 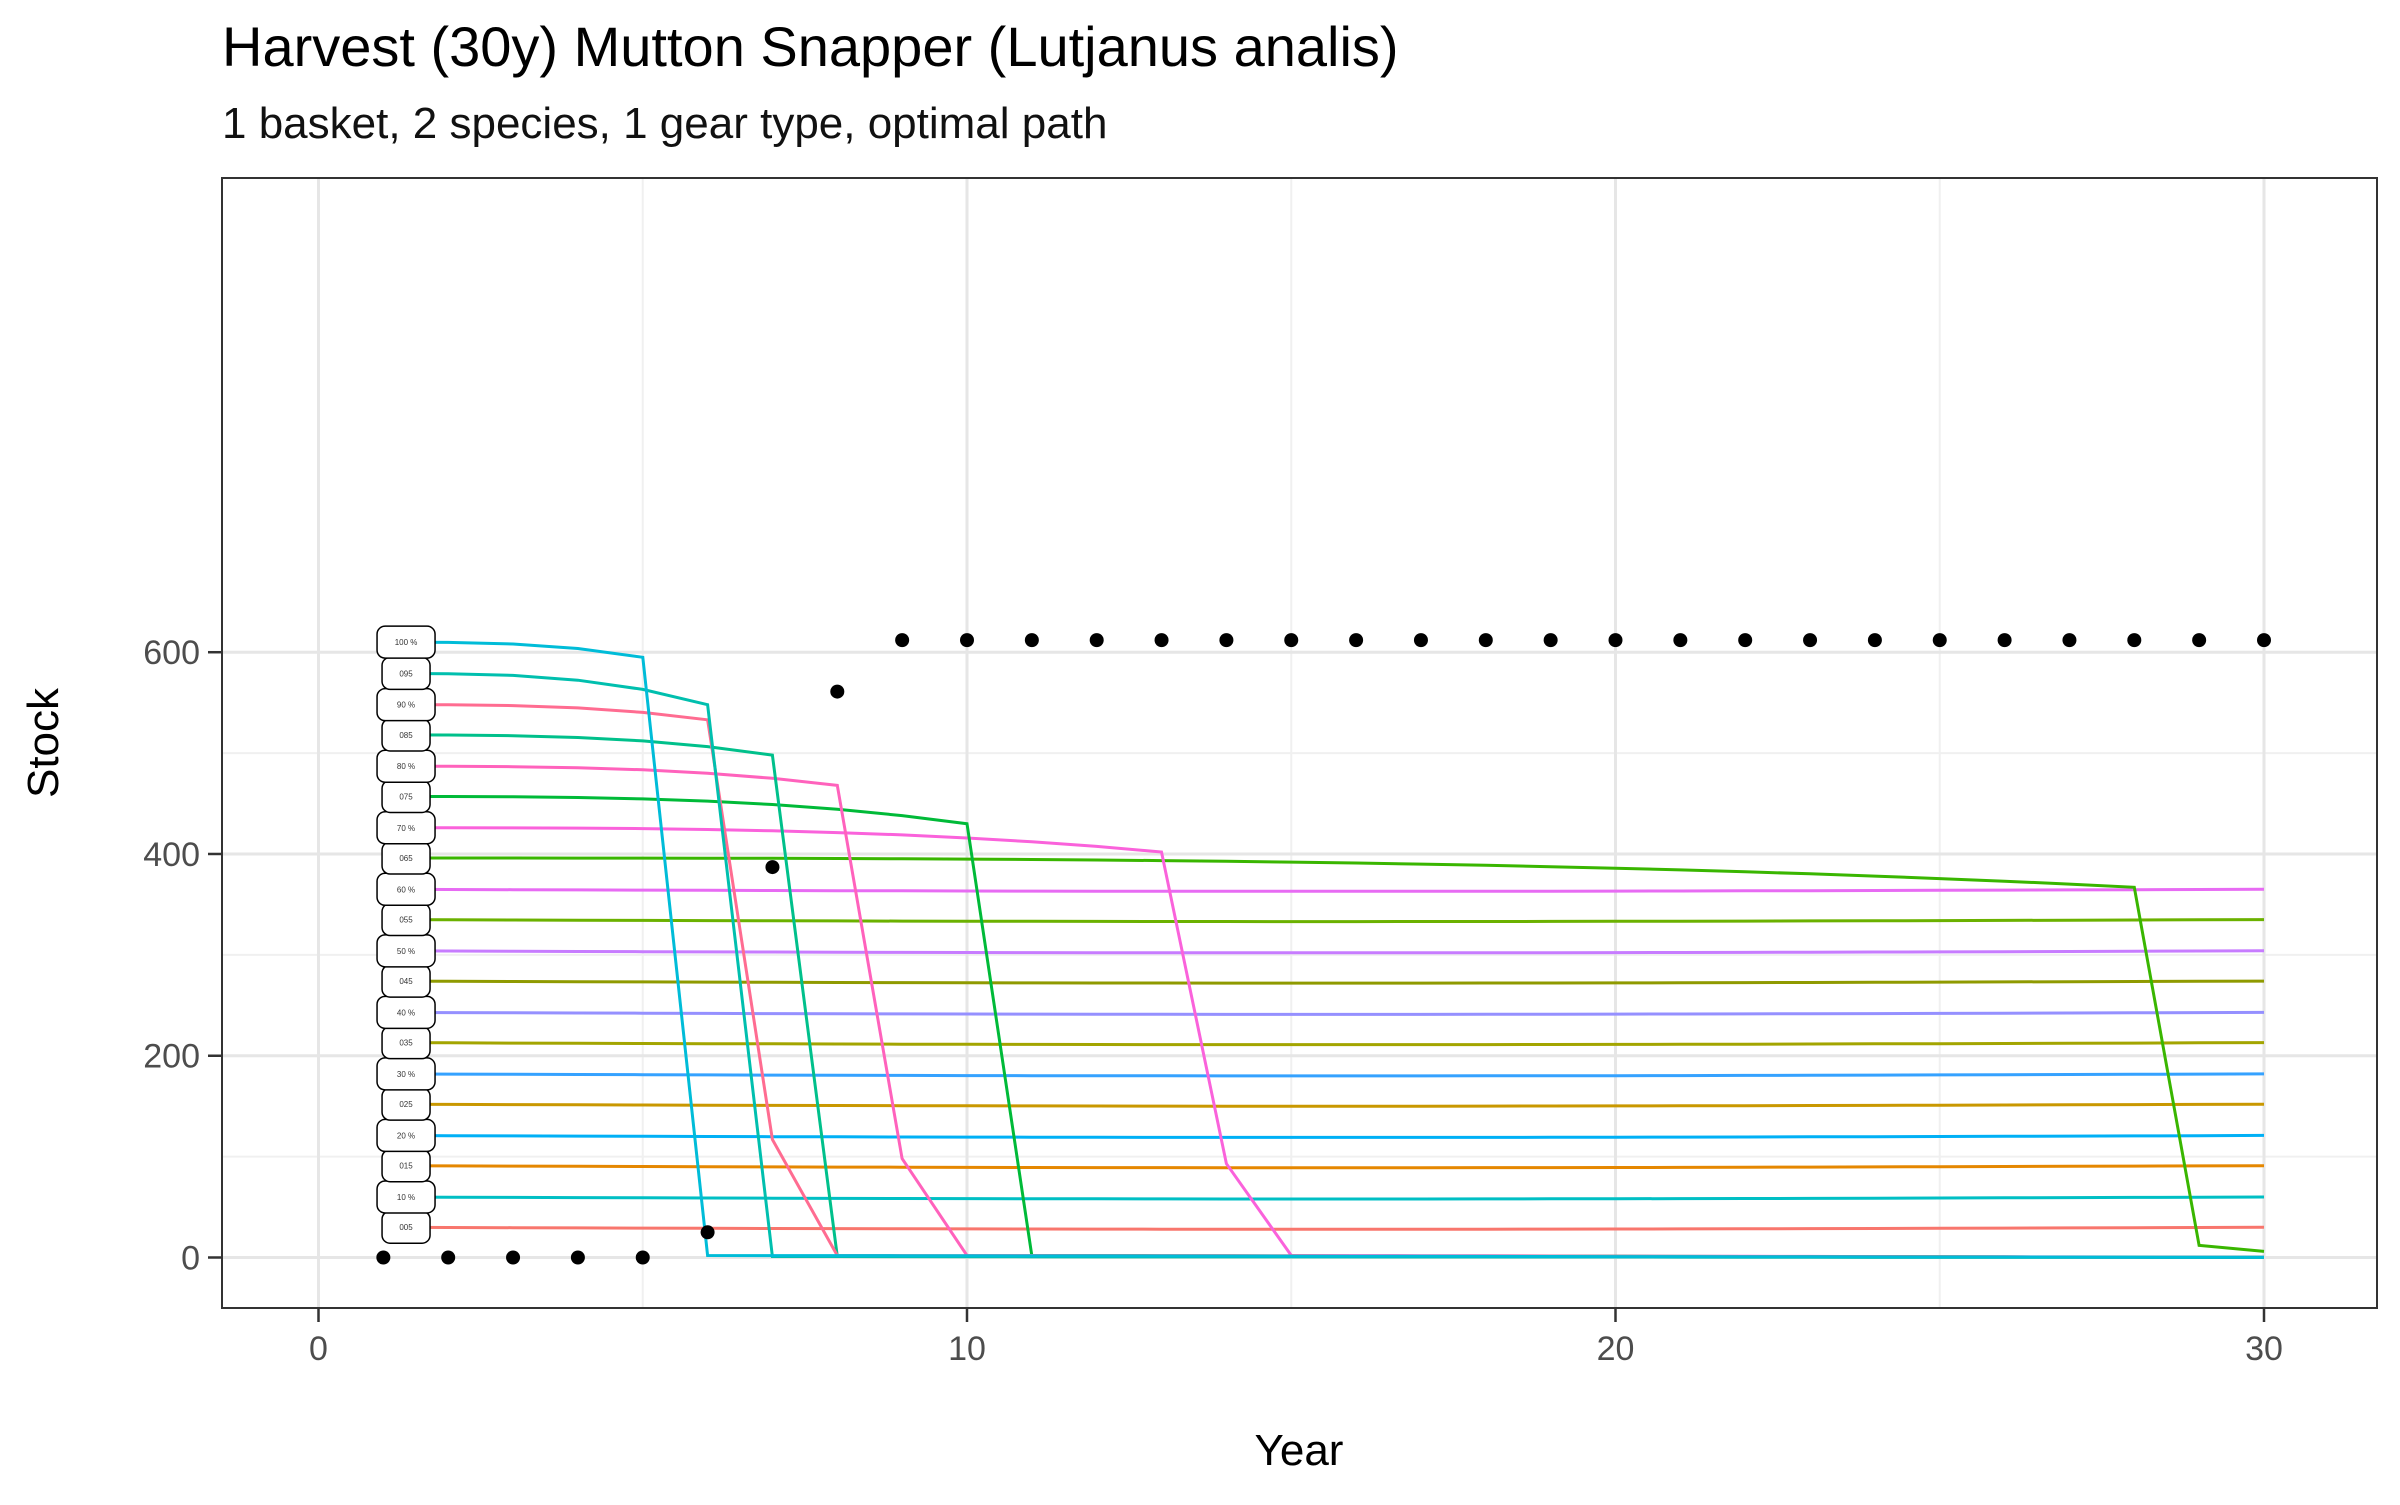 What do you see at coordinates (171, 855) in the screenshot?
I see `y-tick-label: 400` at bounding box center [171, 855].